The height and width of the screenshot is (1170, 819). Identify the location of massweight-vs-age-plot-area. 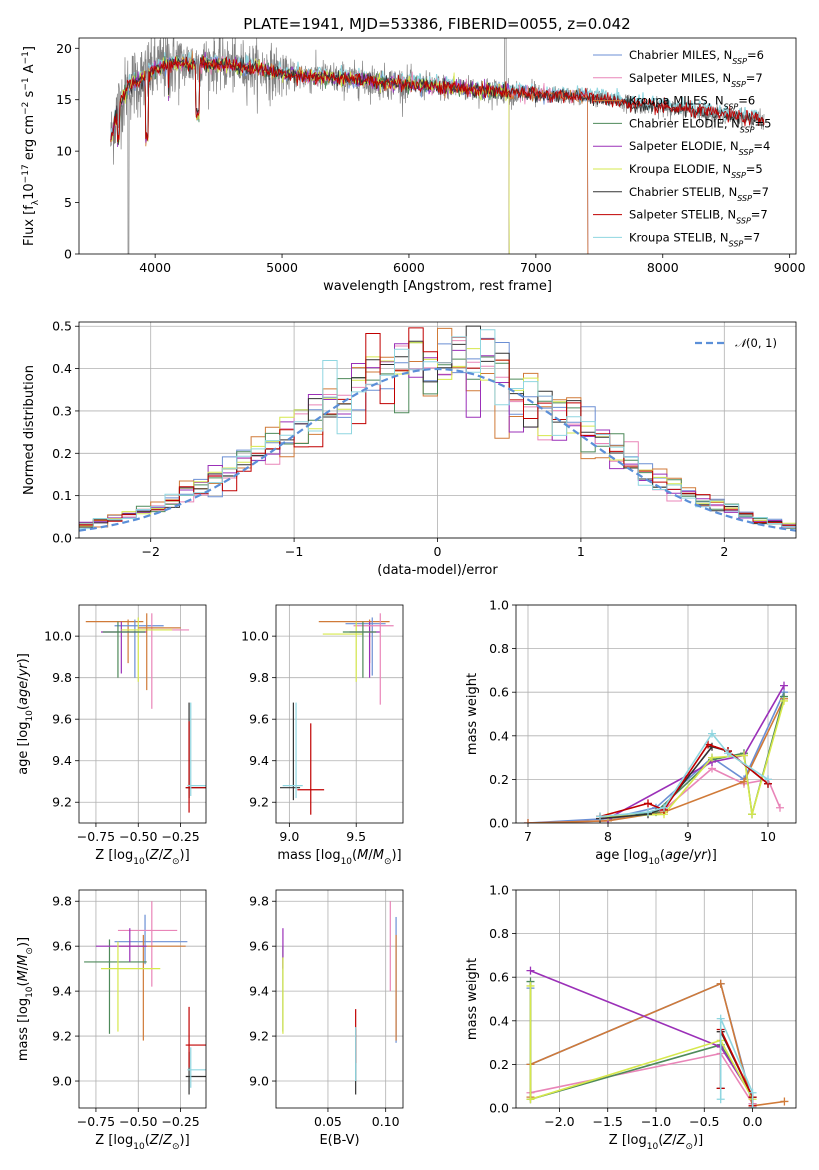
(656, 752).